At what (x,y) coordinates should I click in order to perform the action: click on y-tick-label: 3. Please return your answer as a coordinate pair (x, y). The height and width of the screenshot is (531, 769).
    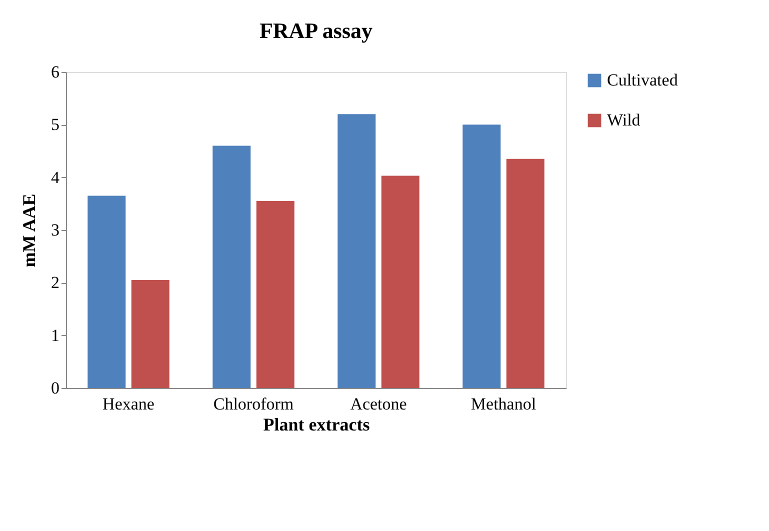
    Looking at the image, I should click on (55, 230).